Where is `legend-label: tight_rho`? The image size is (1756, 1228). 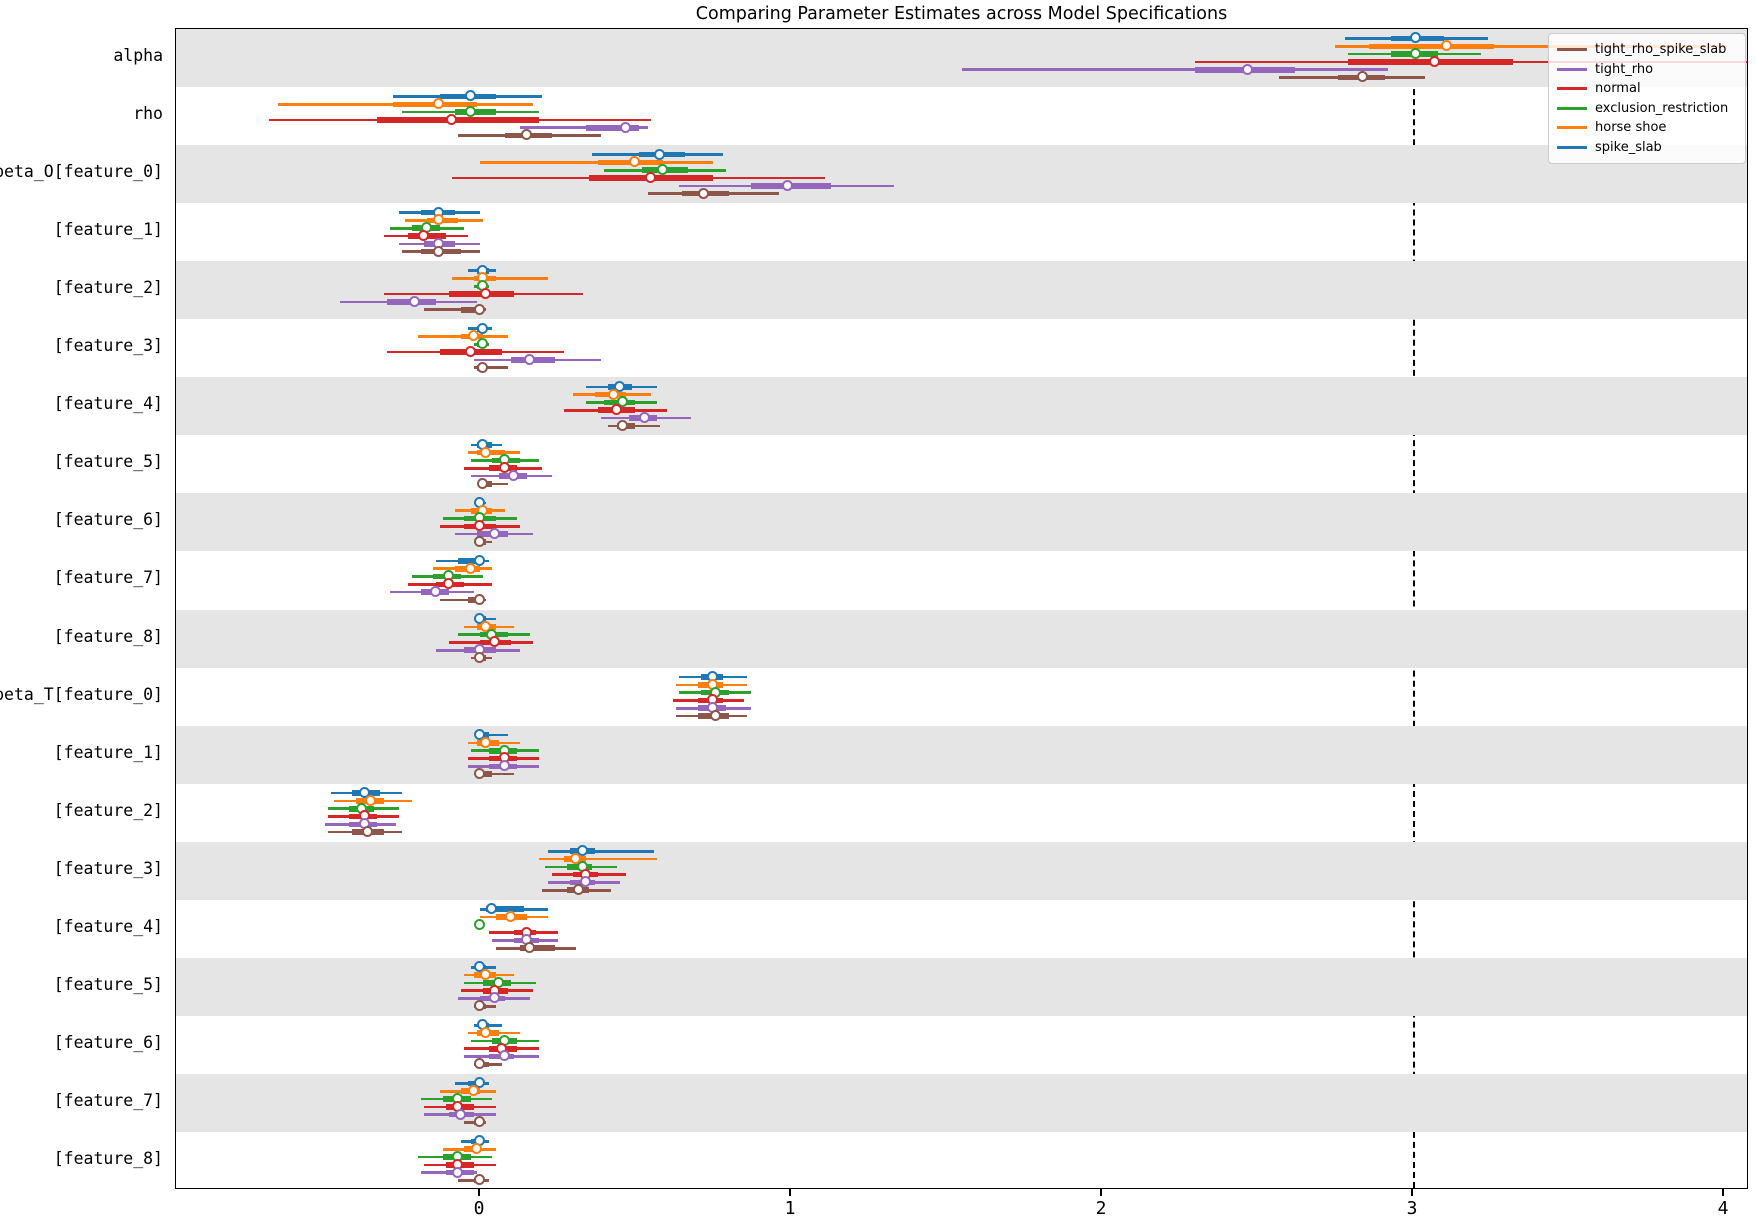
legend-label: tight_rho is located at coordinates (1624, 69).